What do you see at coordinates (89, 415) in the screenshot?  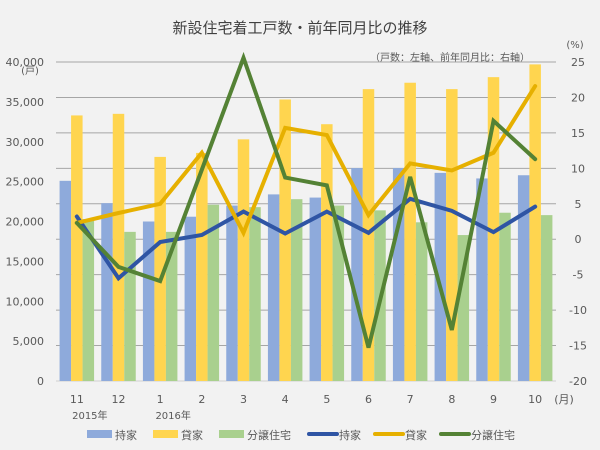 I see `year-label: 2015年` at bounding box center [89, 415].